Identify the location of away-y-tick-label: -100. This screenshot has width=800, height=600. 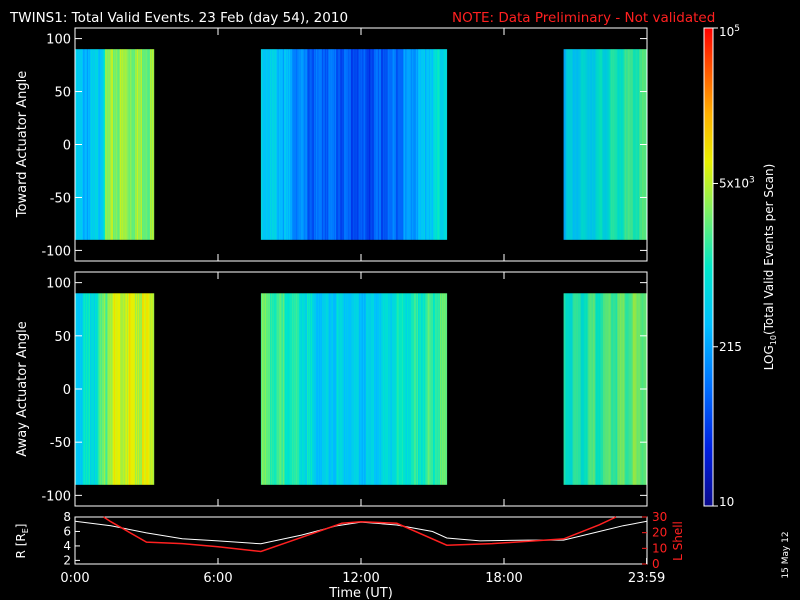
(56, 496).